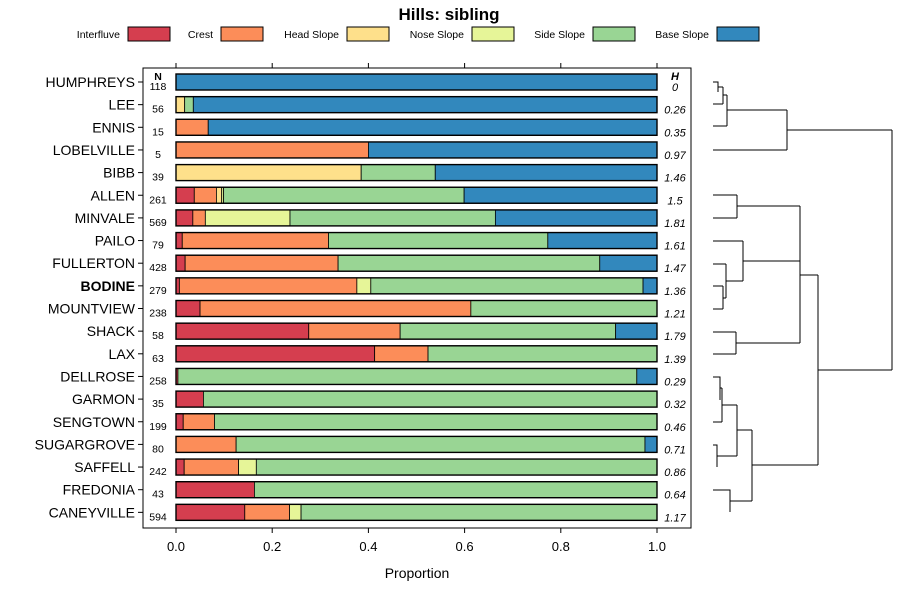 This screenshot has width=900, height=600. Describe the element at coordinates (158, 449) in the screenshot. I see `n-value: 80` at that location.